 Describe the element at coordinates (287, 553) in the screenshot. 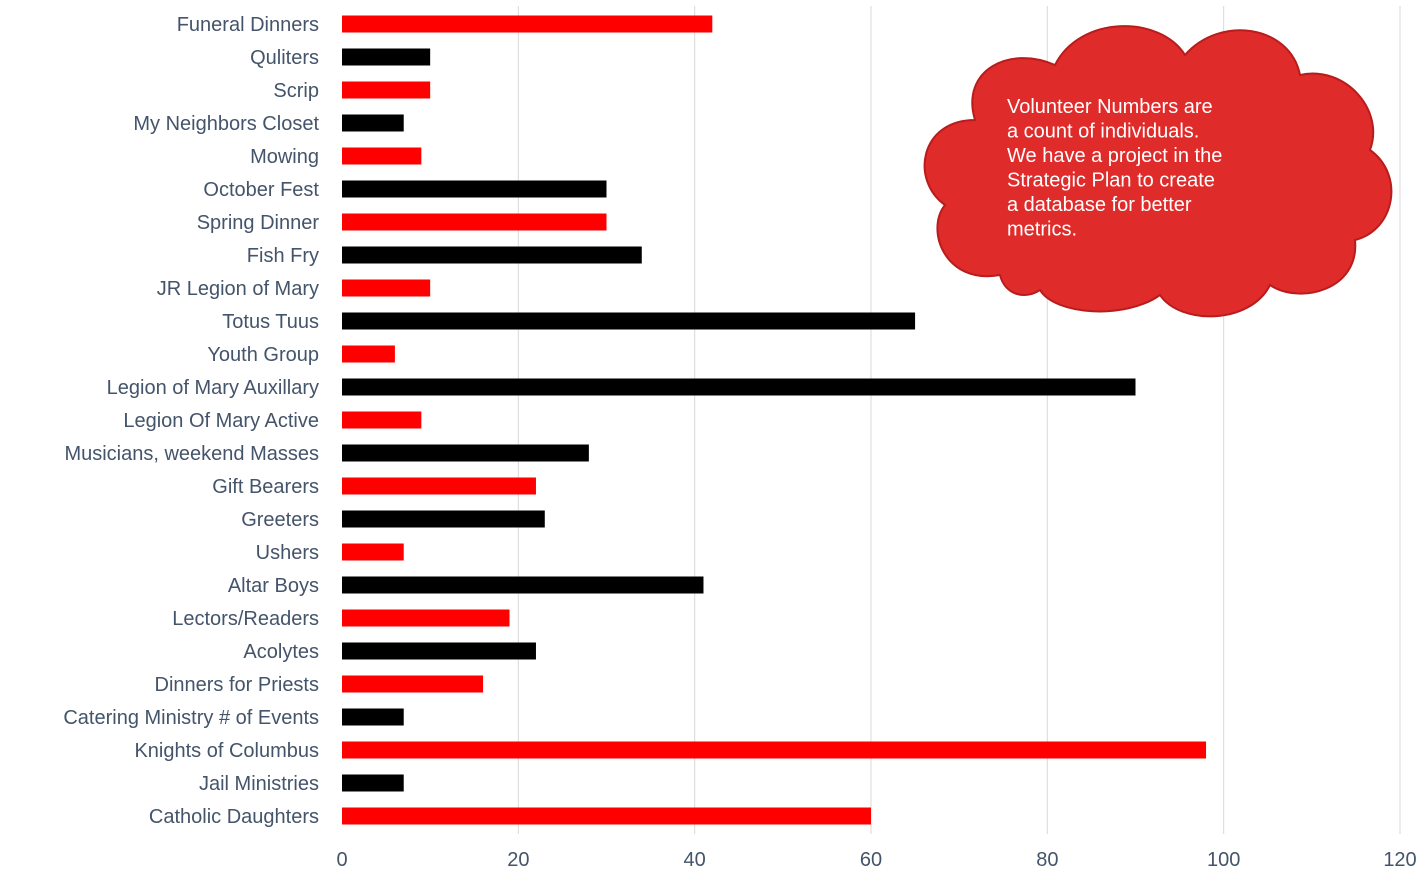

I see `category-label: Ushers` at that location.